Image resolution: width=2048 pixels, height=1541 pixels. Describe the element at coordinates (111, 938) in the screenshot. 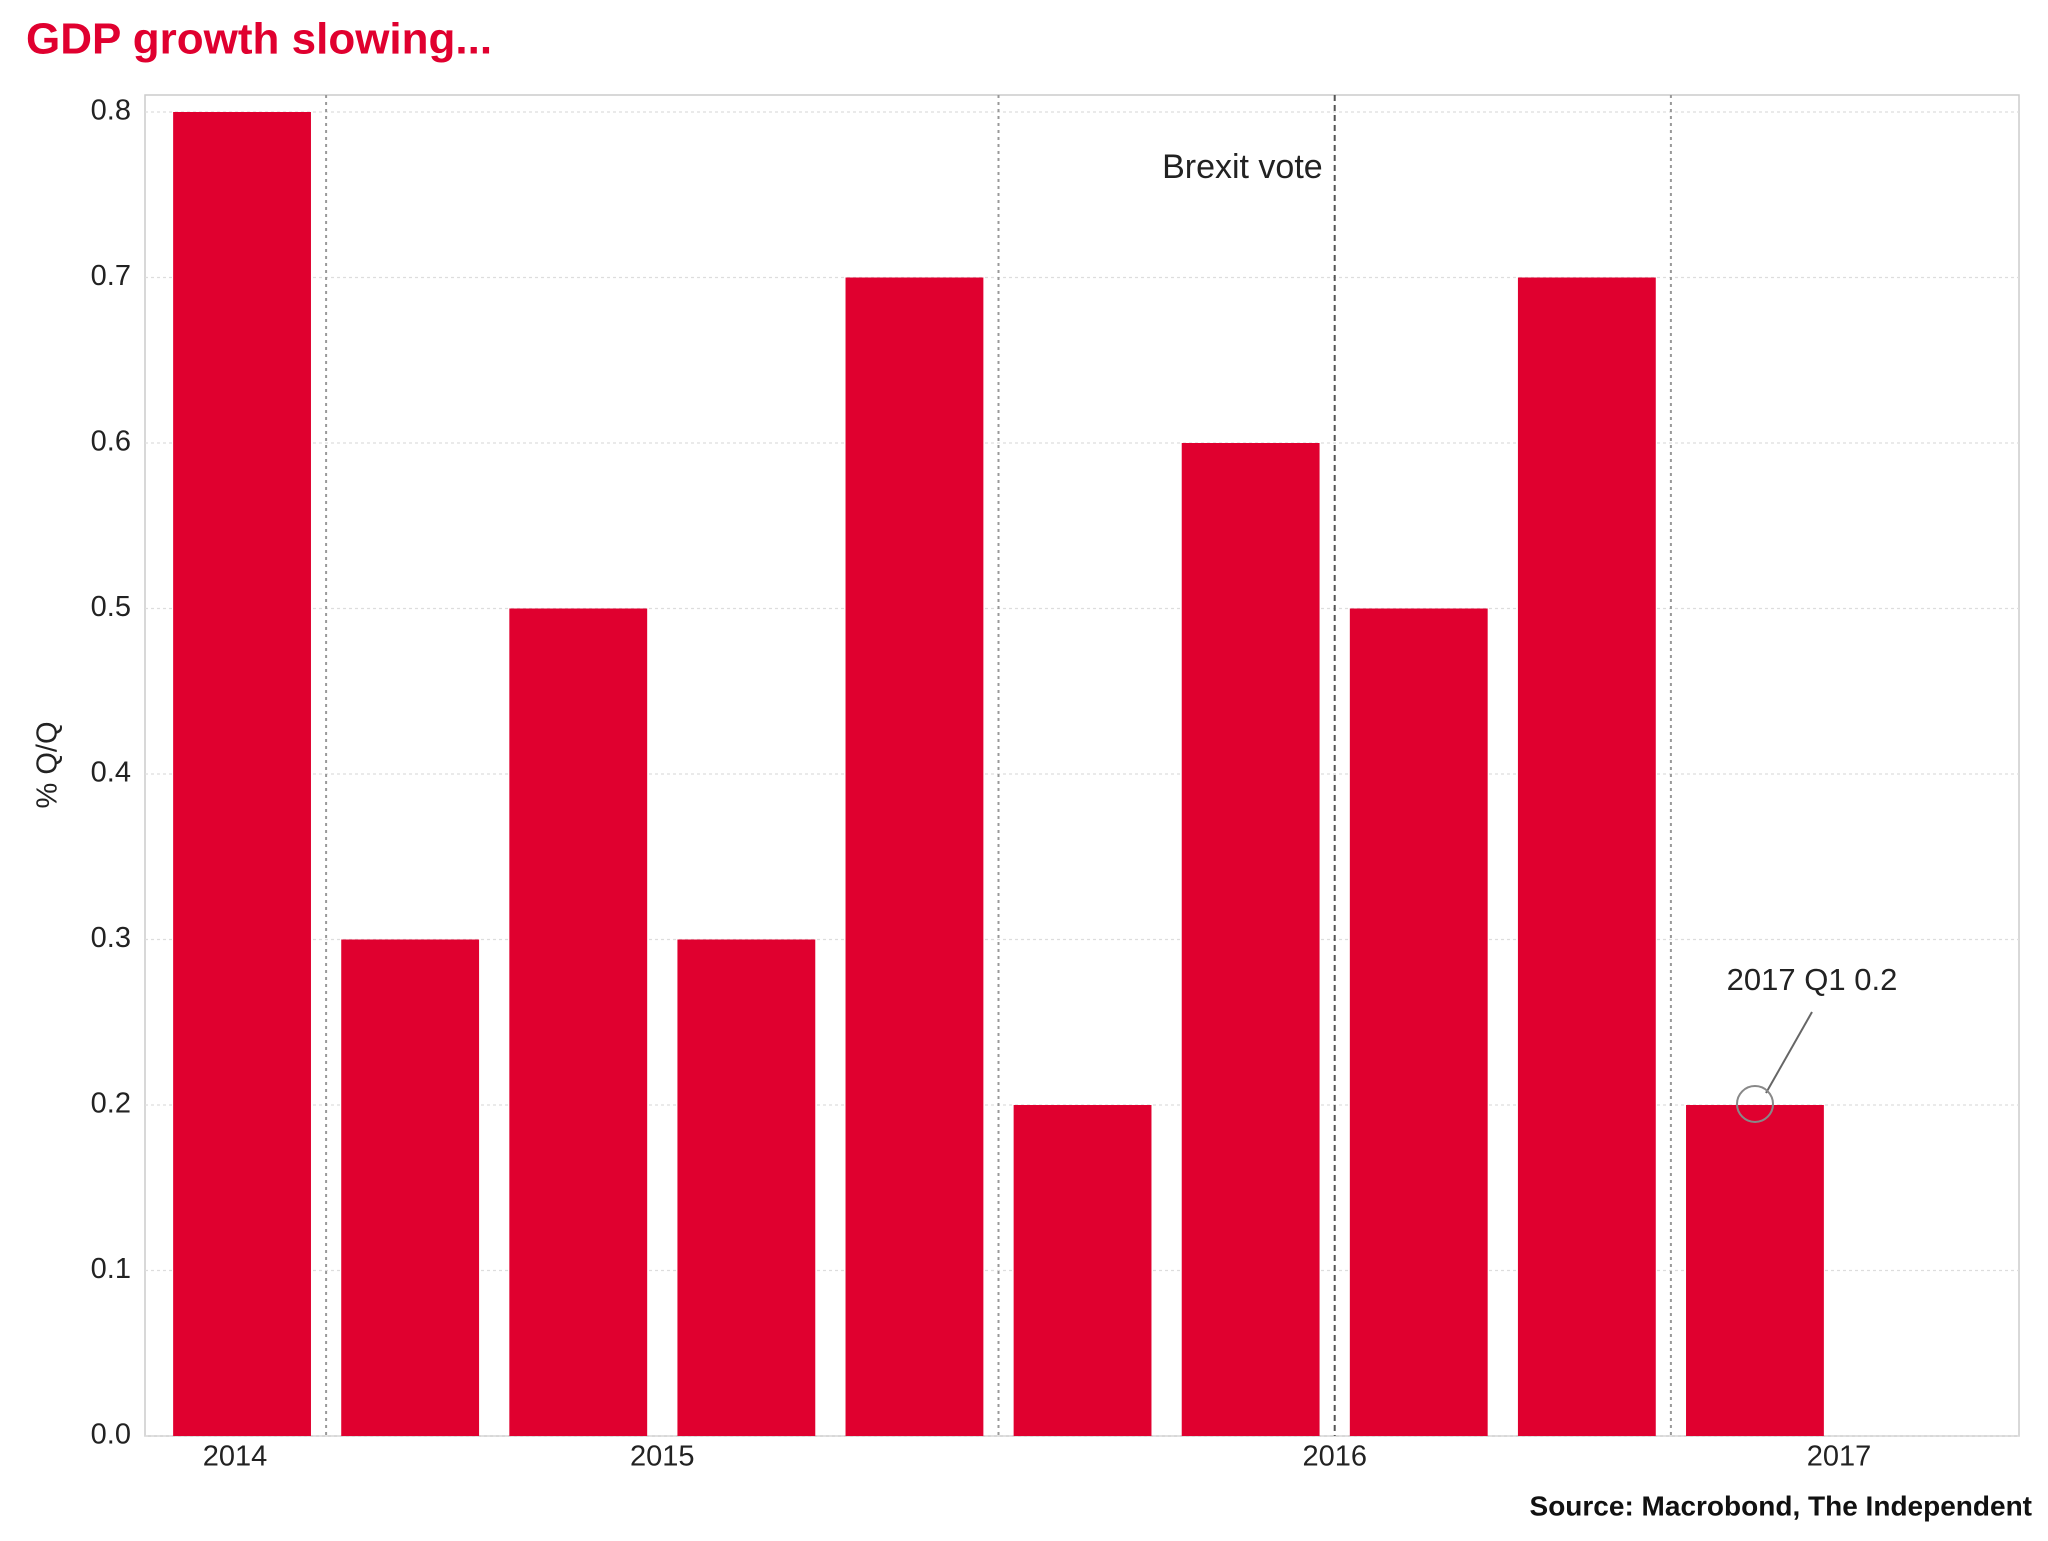

I see `y-tick-label: 0.3` at that location.